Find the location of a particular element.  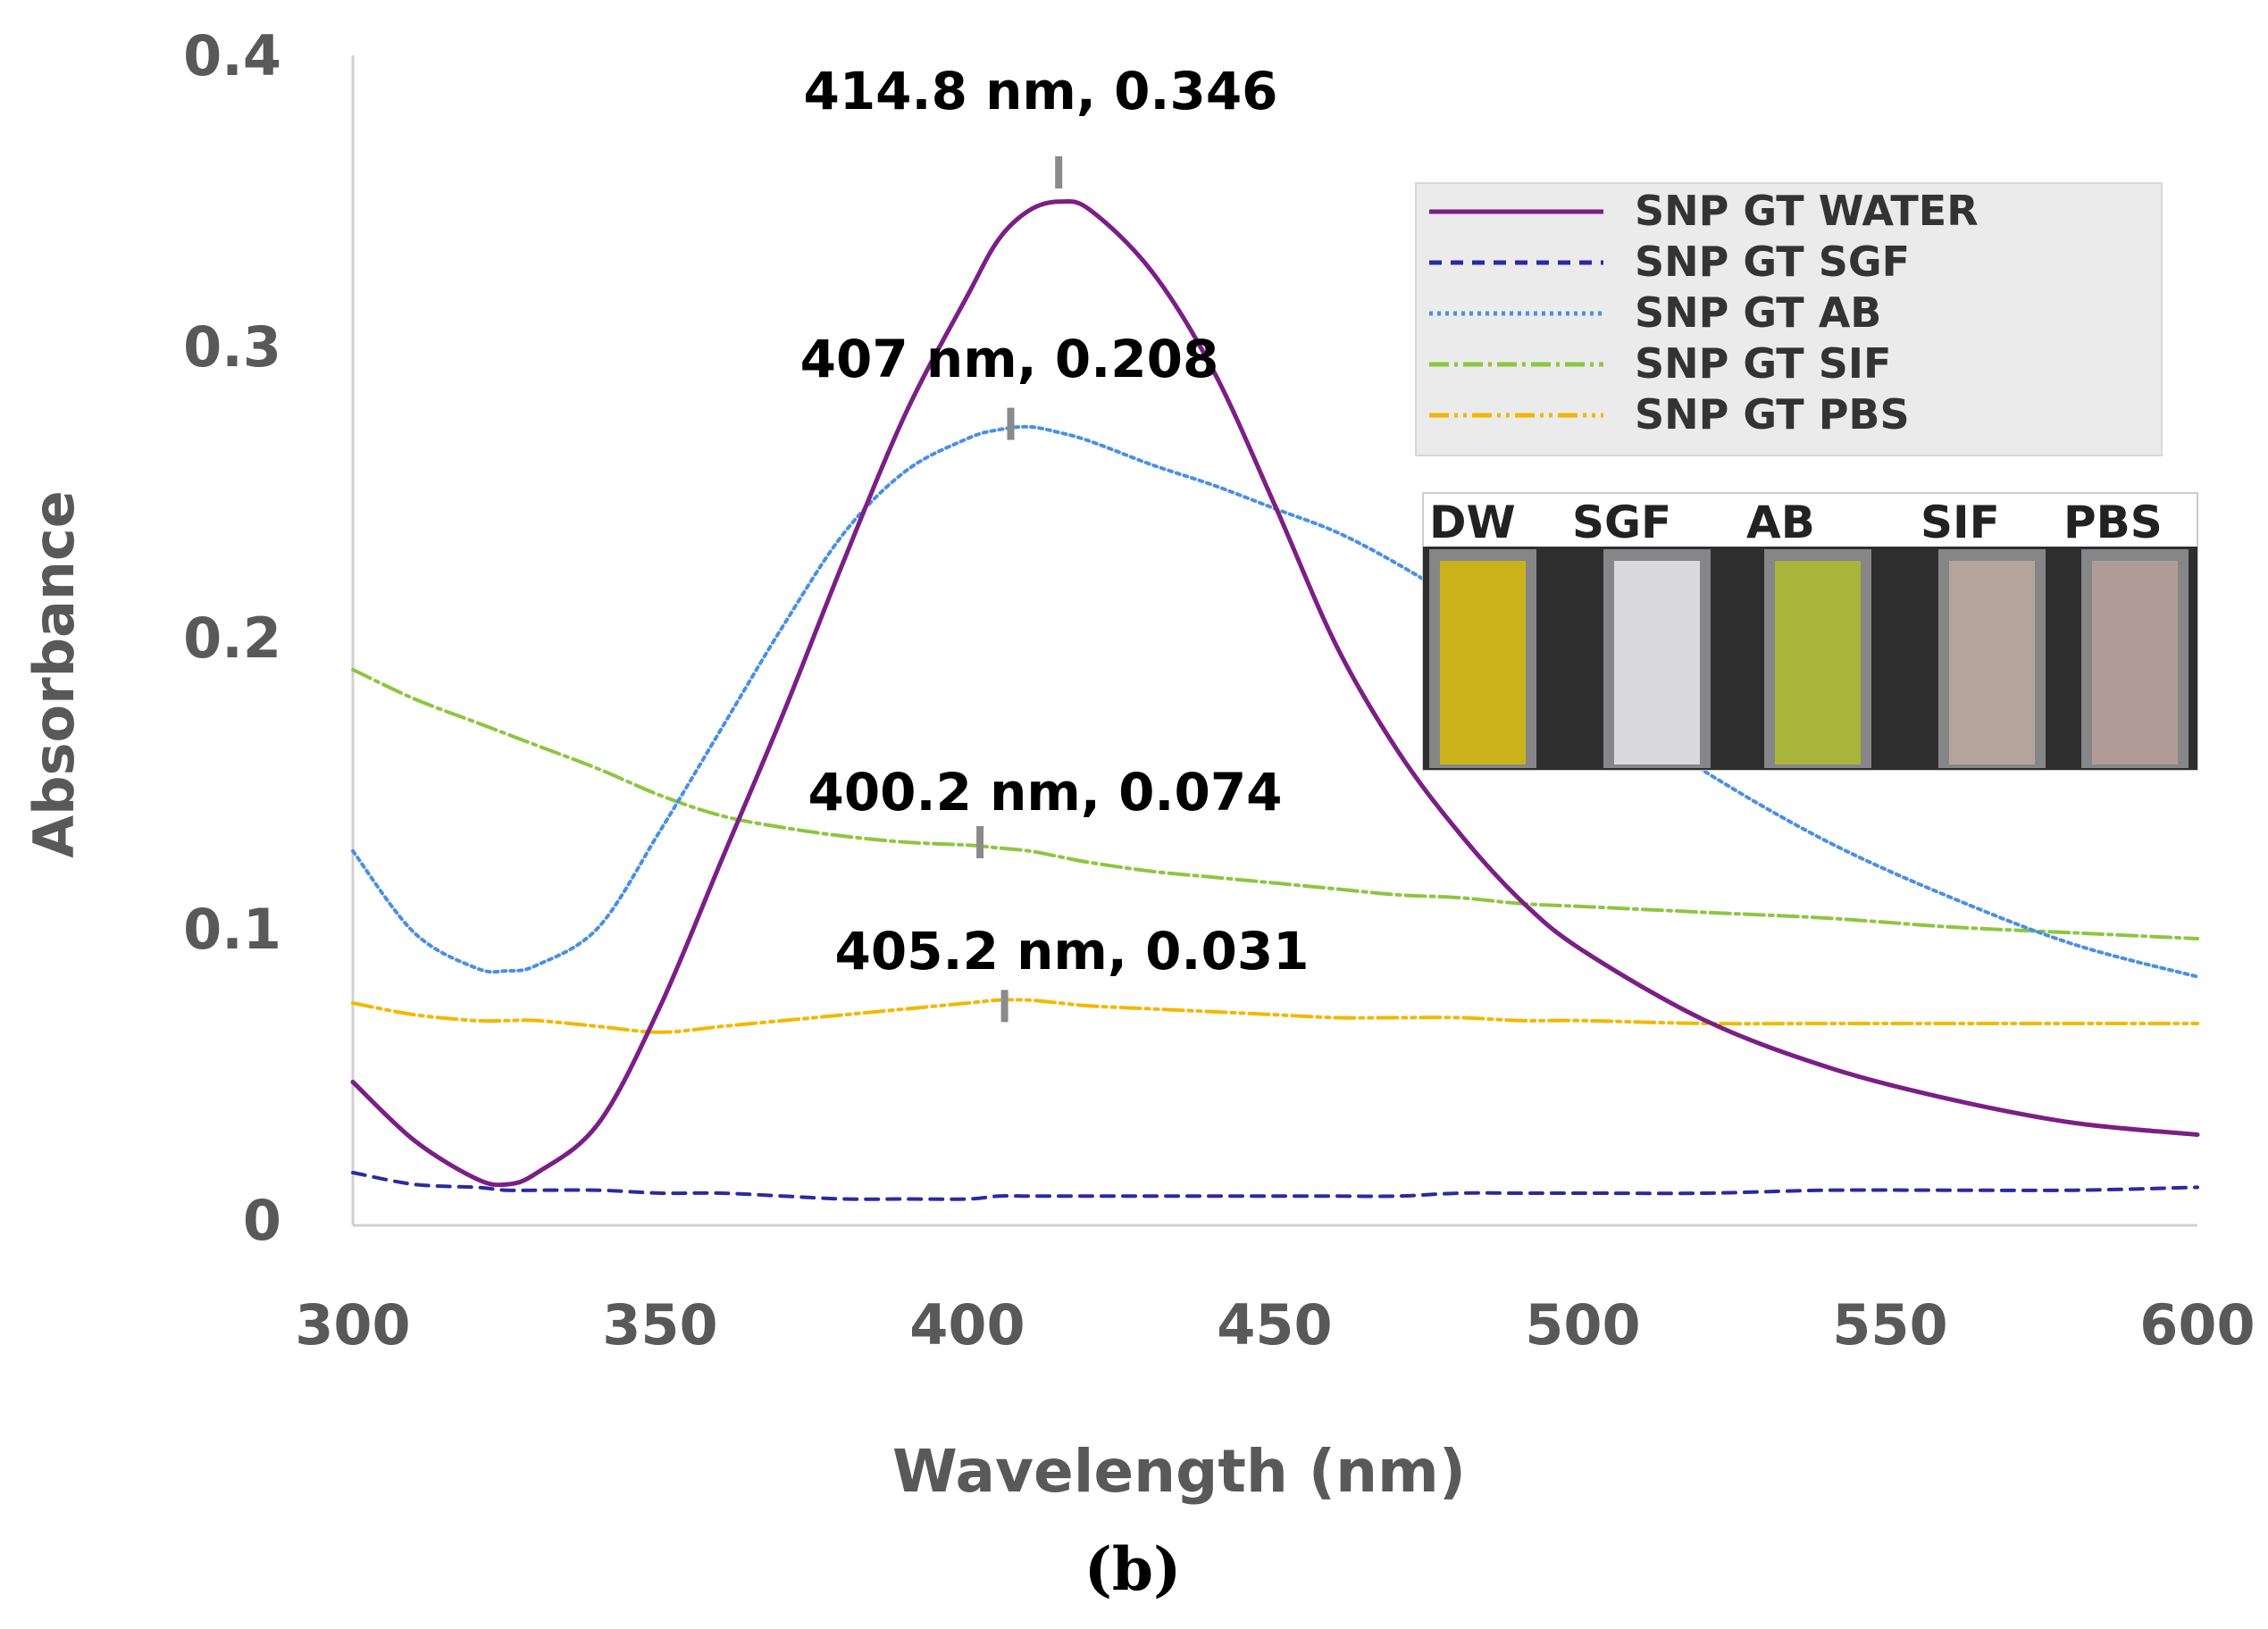

peak-label-water: 414.8 nm, 0.346 is located at coordinates (1040, 91).